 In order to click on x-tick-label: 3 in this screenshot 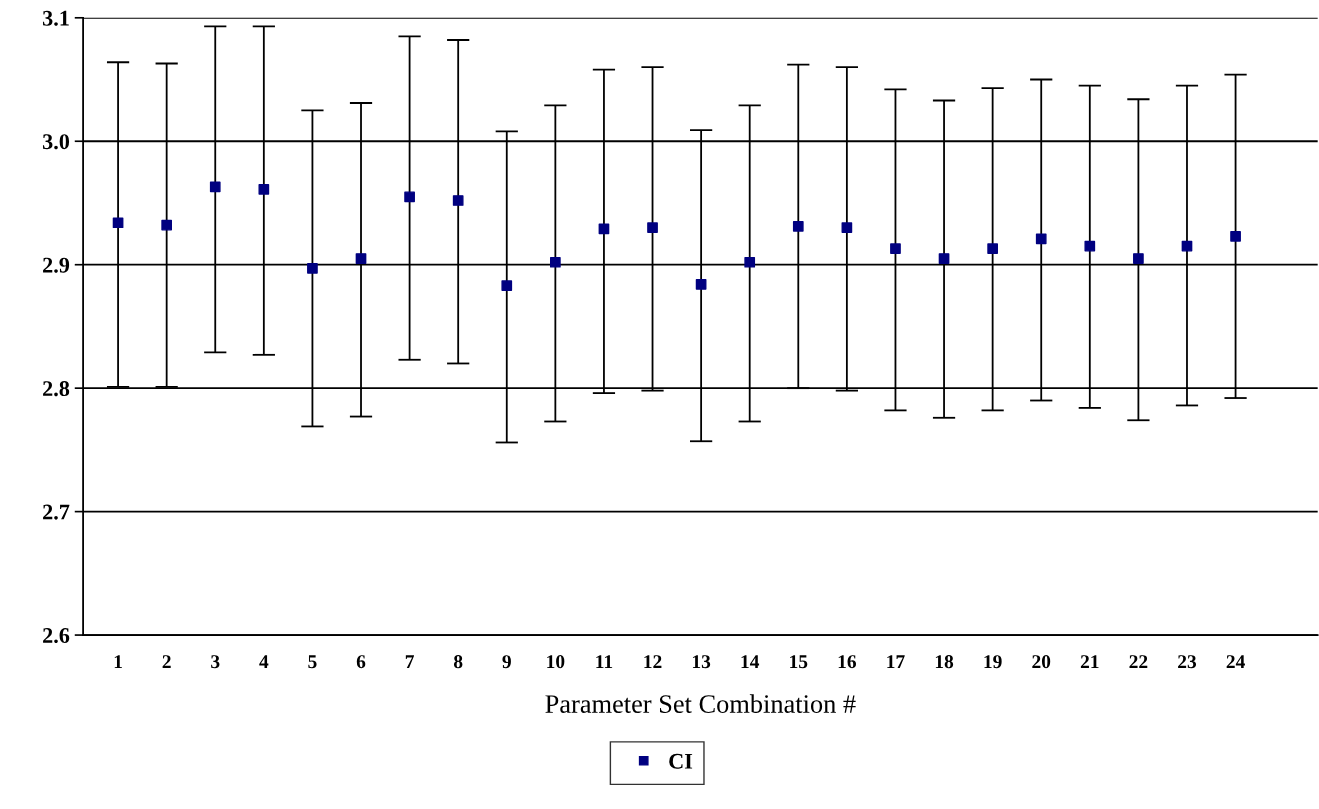, I will do `click(215, 662)`.